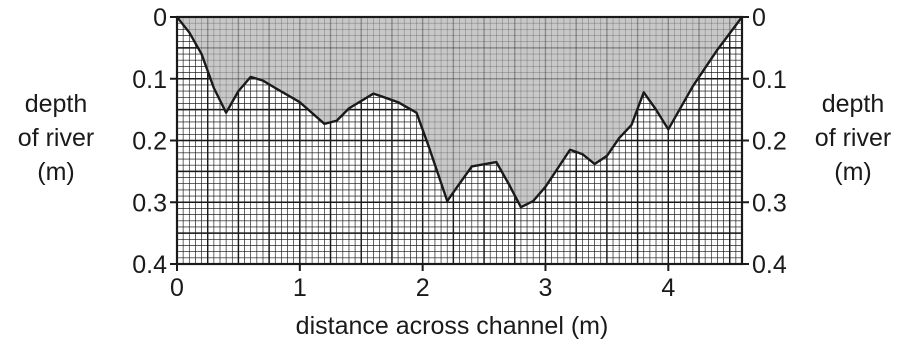 This screenshot has height=343, width=906. What do you see at coordinates (56, 104) in the screenshot?
I see `left-y-axis-title-line-1: depth` at bounding box center [56, 104].